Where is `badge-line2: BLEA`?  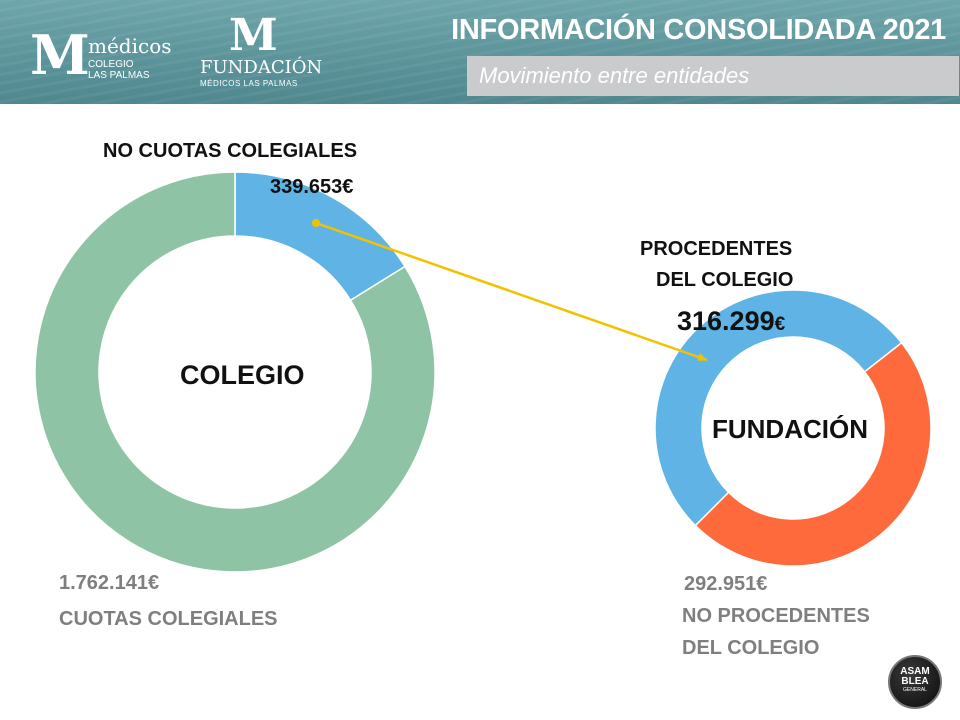
badge-line2: BLEA is located at coordinates (915, 681).